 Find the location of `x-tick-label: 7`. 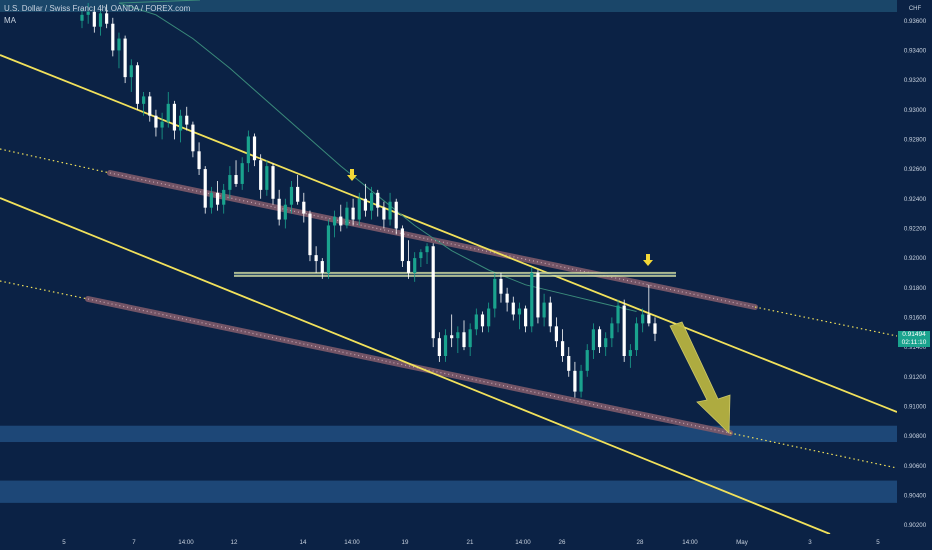

x-tick-label: 7 is located at coordinates (134, 542).